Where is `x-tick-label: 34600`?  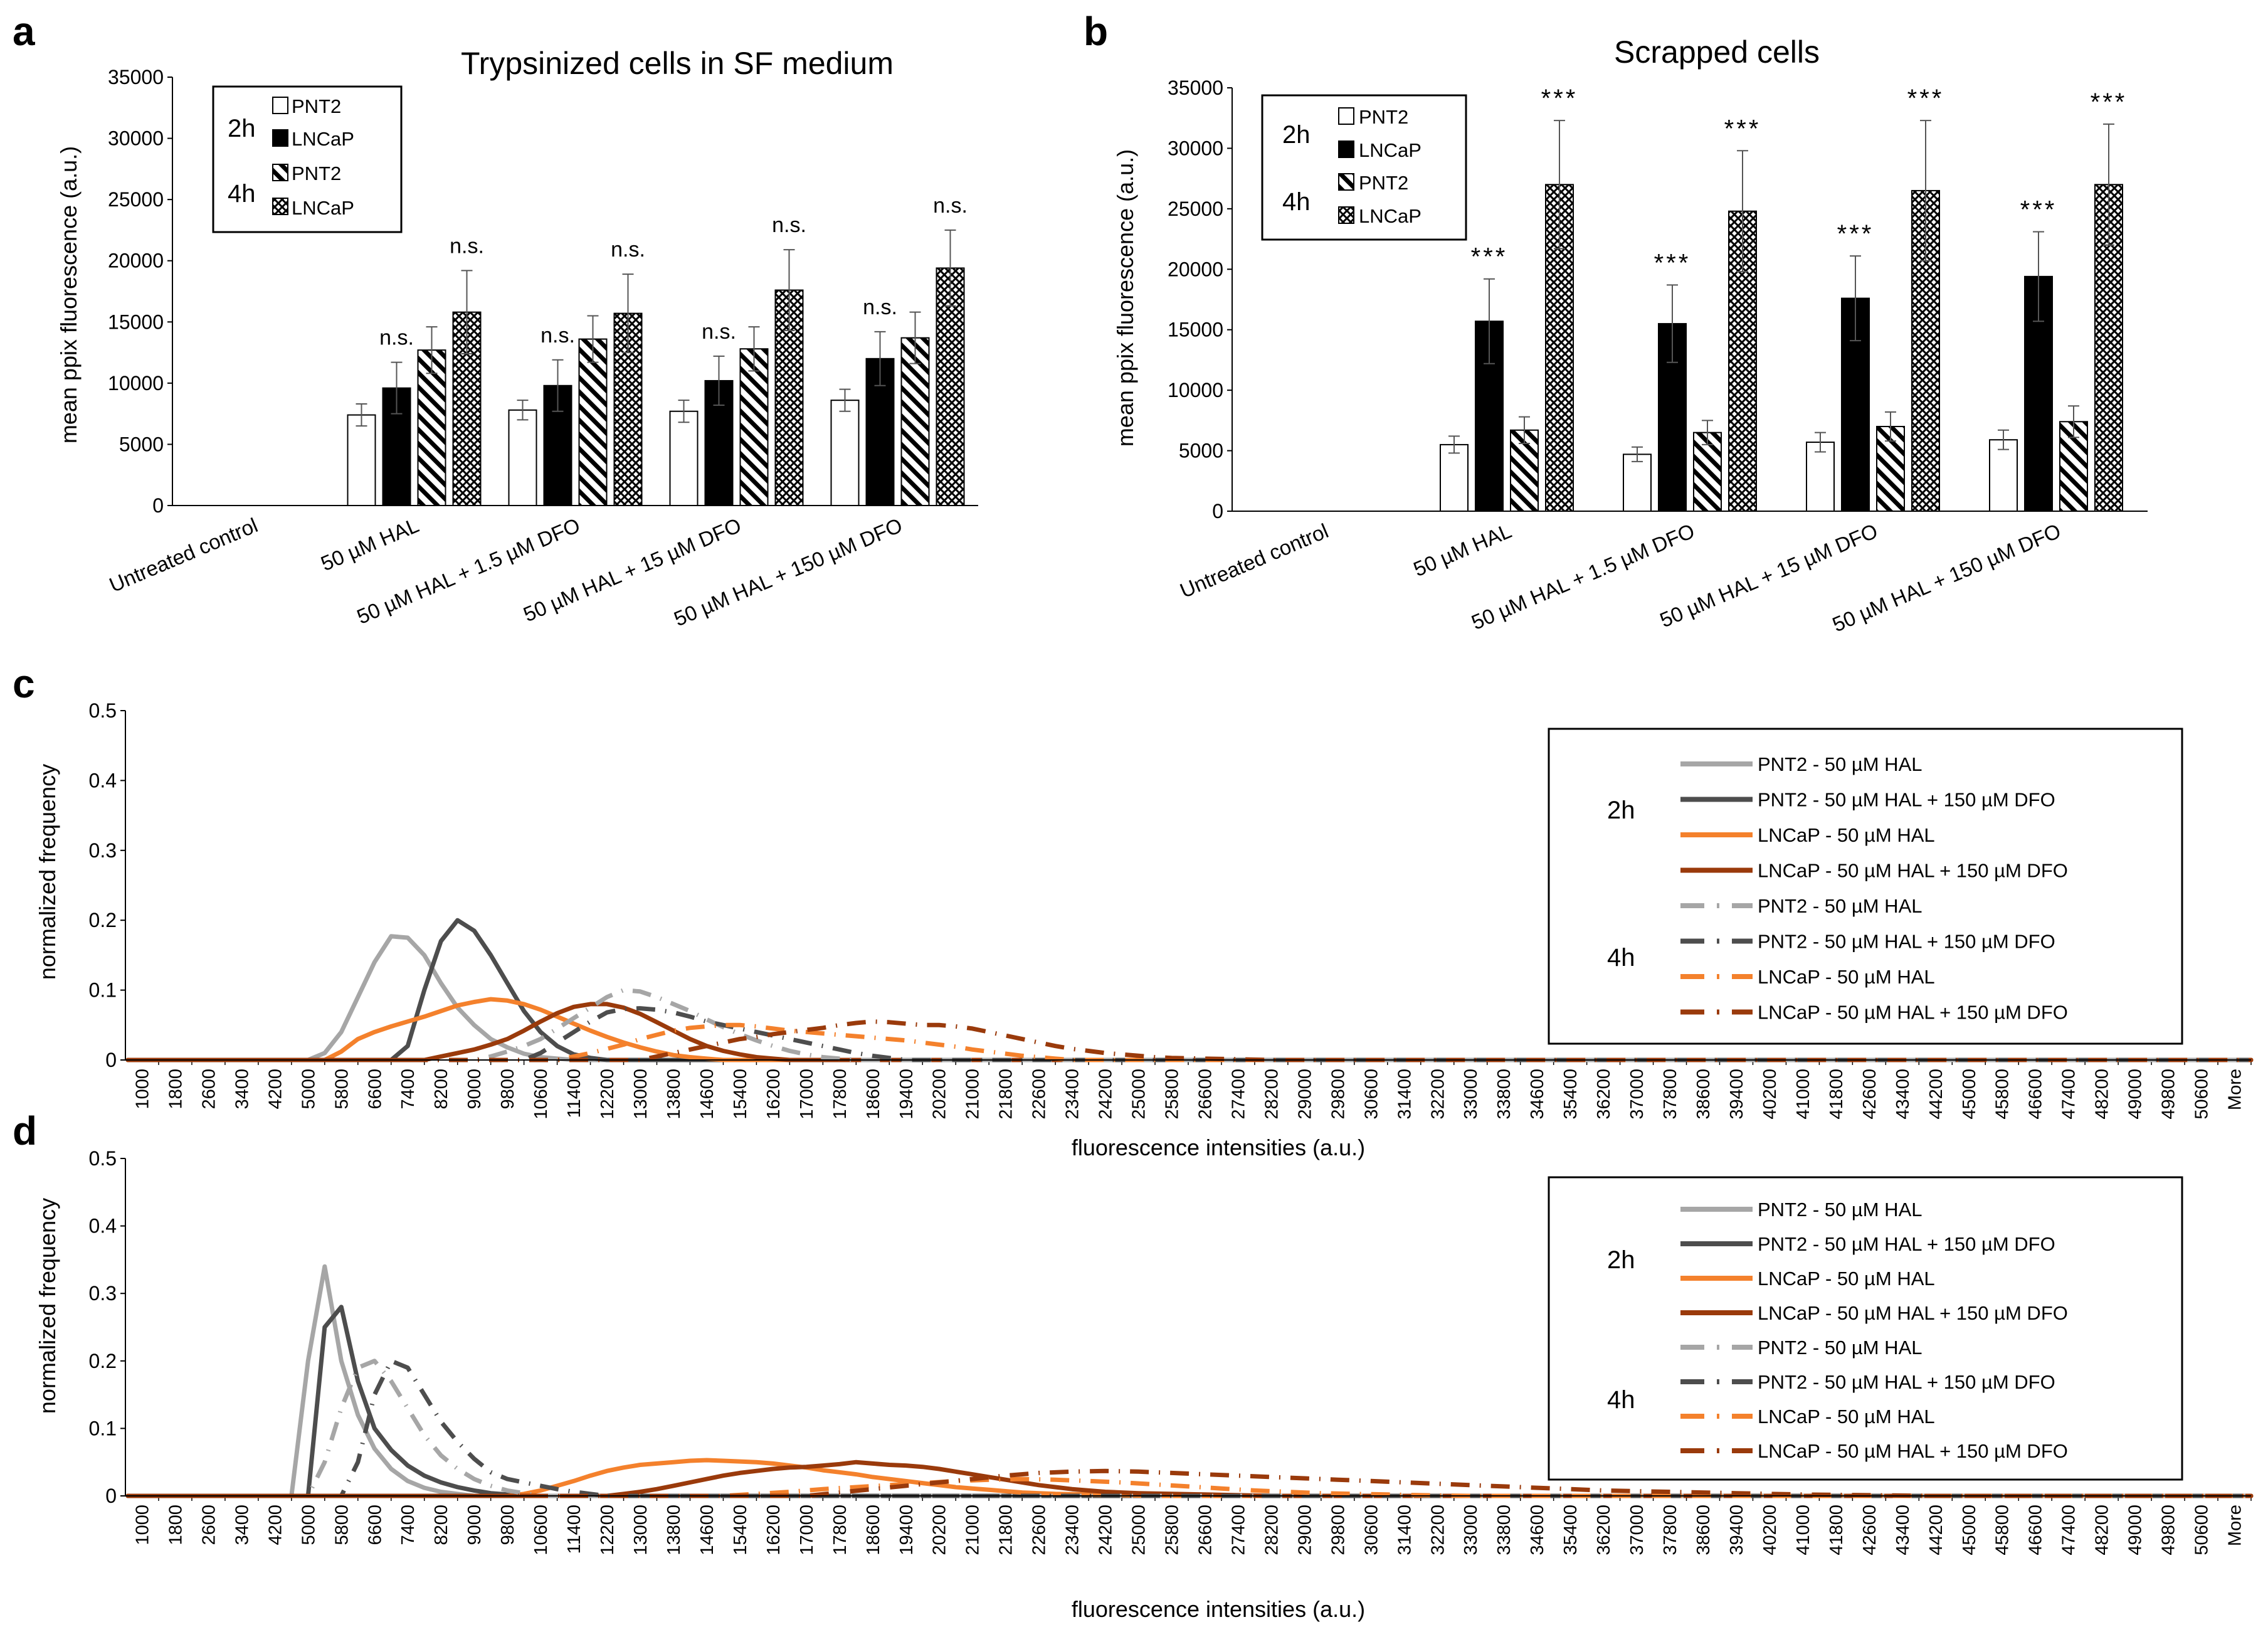 x-tick-label: 34600 is located at coordinates (1537, 1530).